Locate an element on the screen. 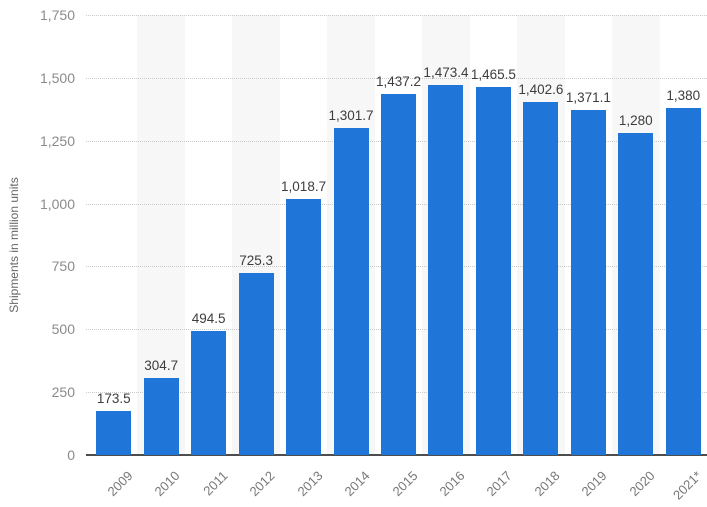 This screenshot has width=707, height=507. x-axis-tick-label: 2019 is located at coordinates (594, 484).